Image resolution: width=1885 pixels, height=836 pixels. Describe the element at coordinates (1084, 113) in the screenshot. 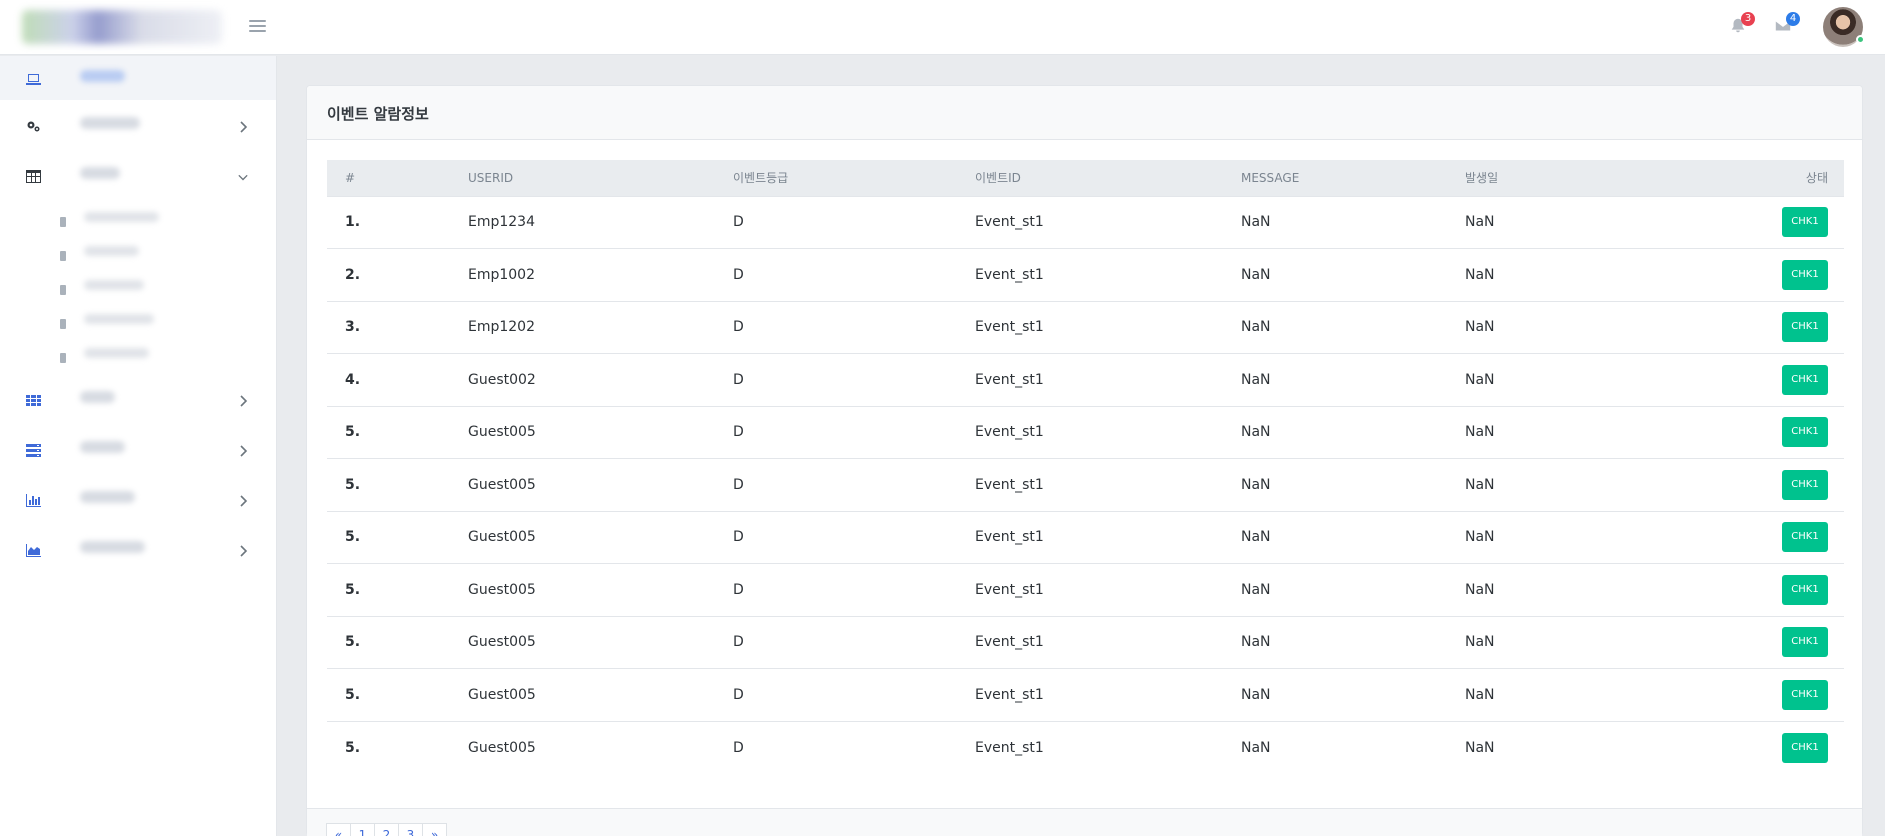

I see `card-header: 이벤트 알람정보` at that location.